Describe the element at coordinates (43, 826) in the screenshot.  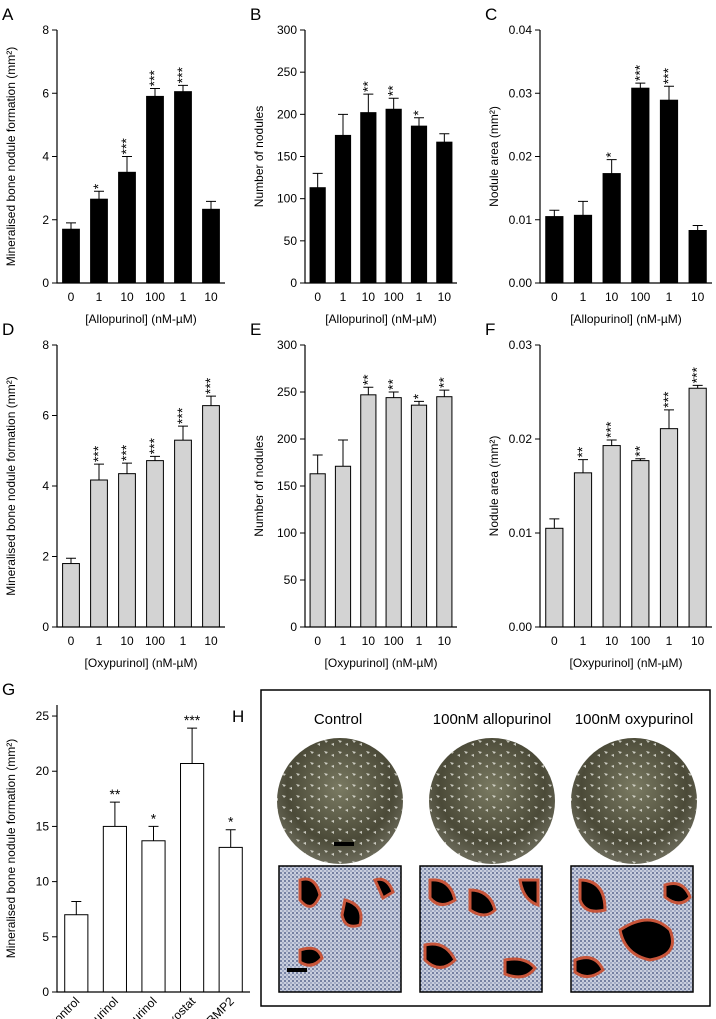
I see `y-tick-label: 15` at that location.